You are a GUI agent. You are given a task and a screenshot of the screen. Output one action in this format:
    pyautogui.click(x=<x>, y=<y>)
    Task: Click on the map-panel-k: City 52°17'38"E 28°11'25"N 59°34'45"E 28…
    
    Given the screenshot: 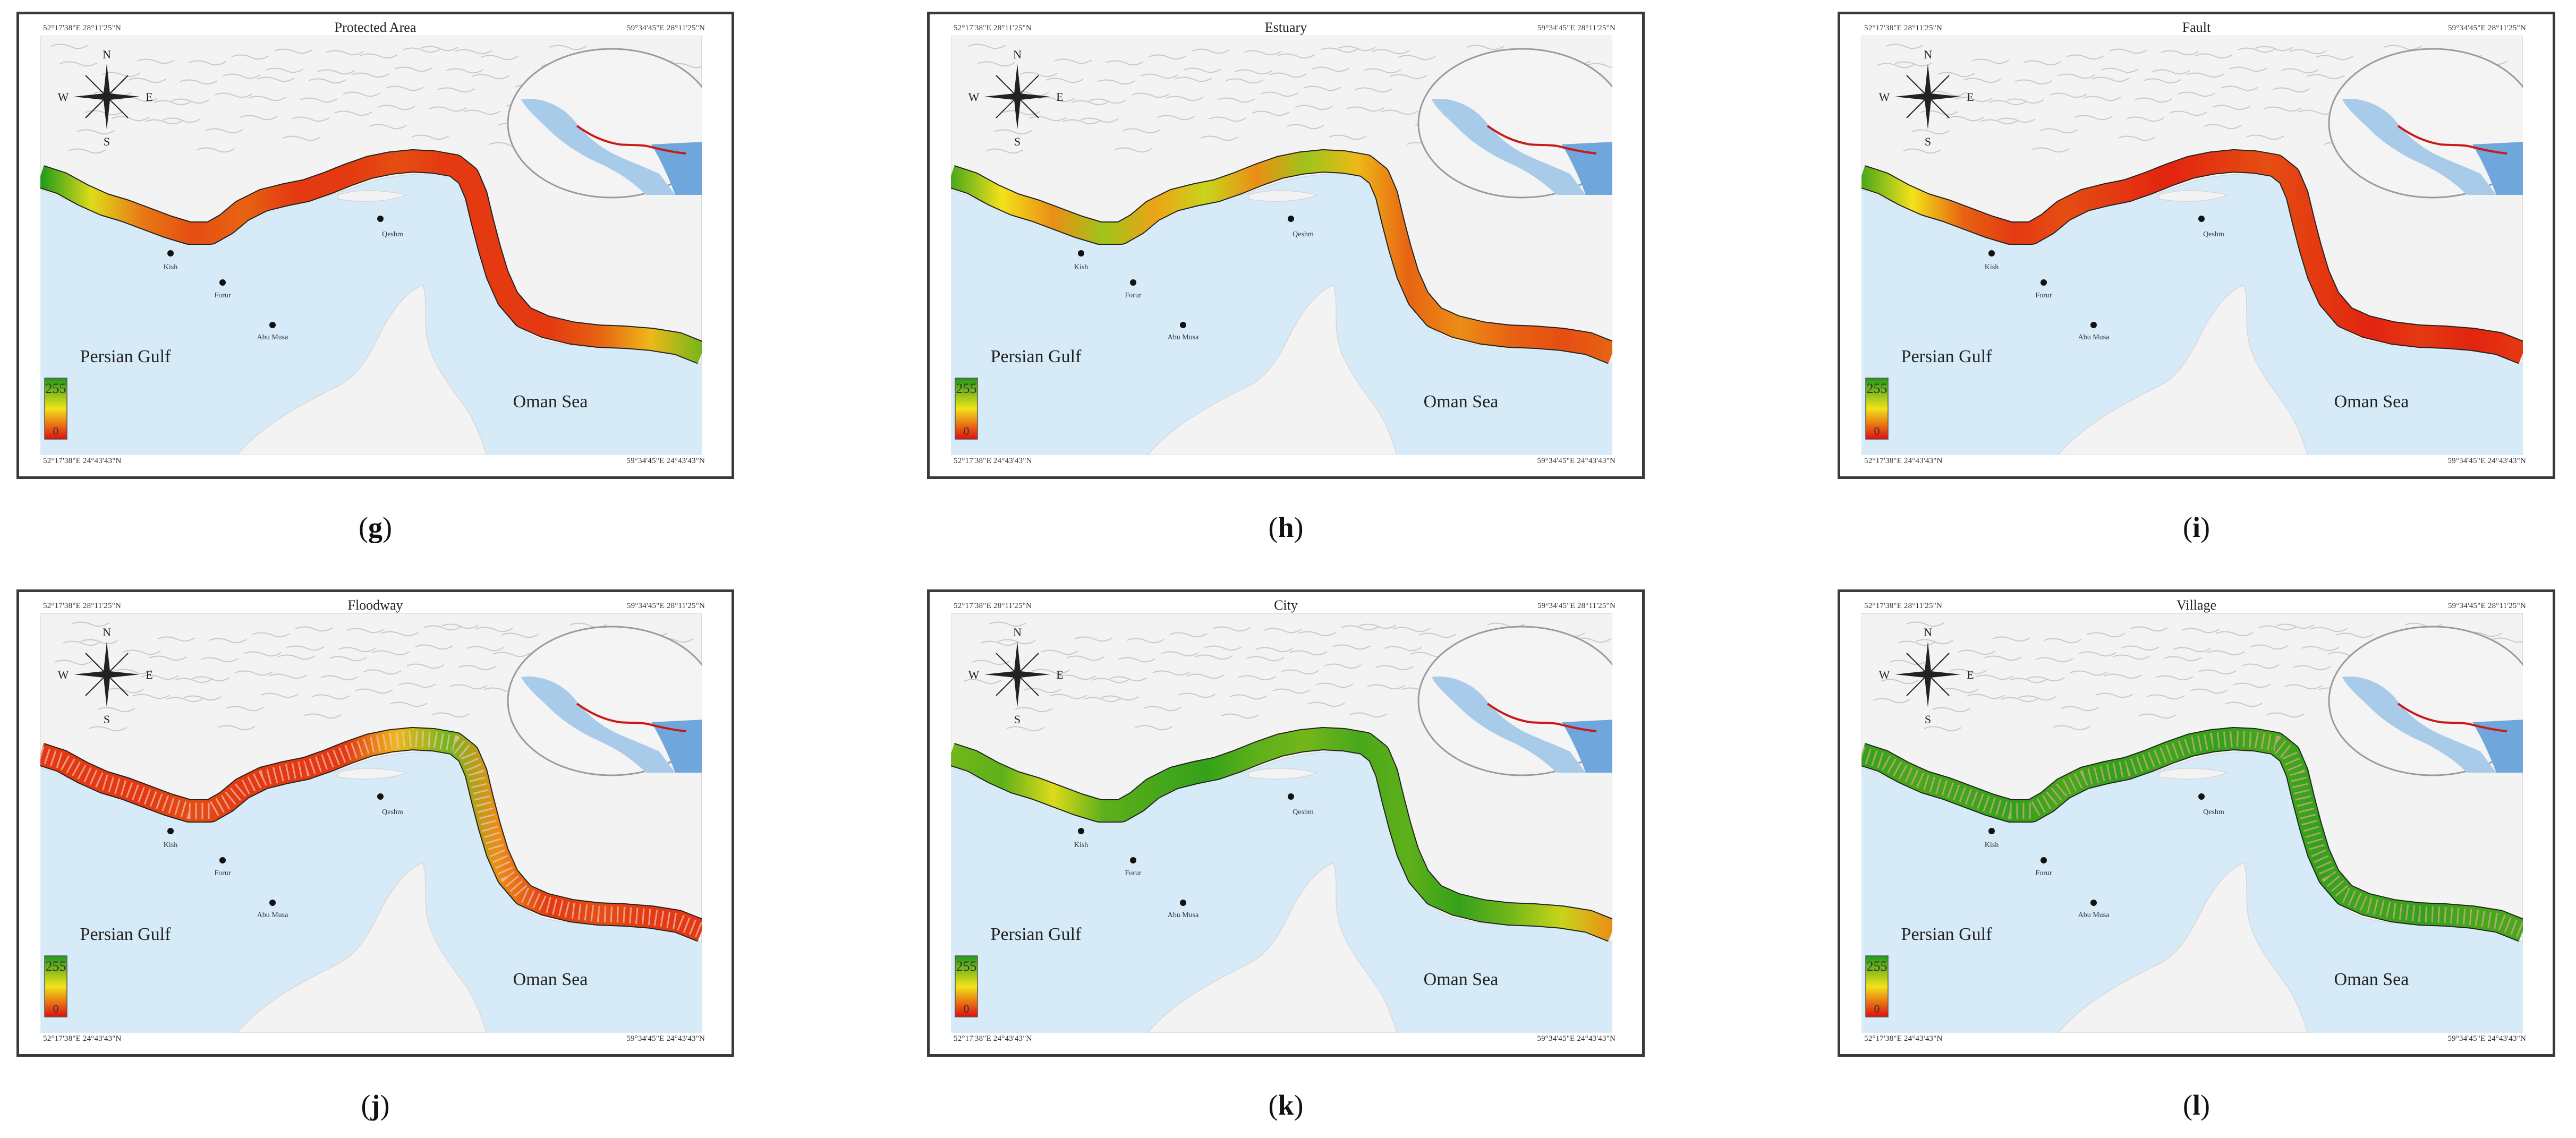 What is the action you would take?
    pyautogui.click(x=1286, y=823)
    